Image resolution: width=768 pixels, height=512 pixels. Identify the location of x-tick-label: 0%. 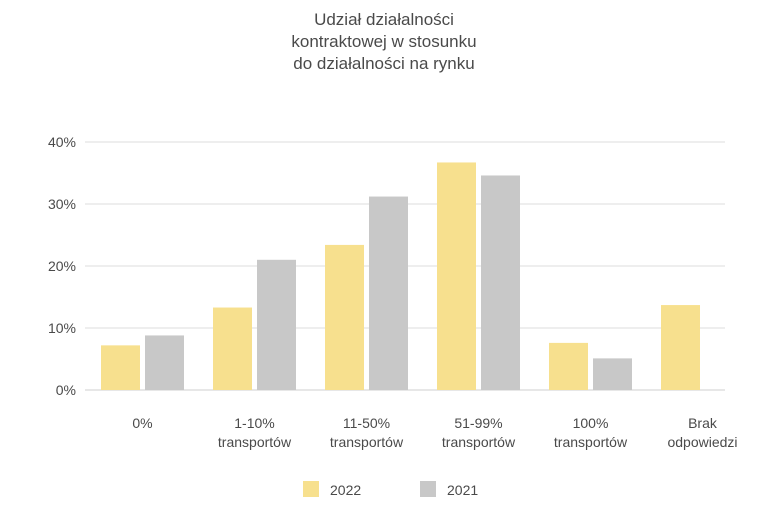
(142, 423).